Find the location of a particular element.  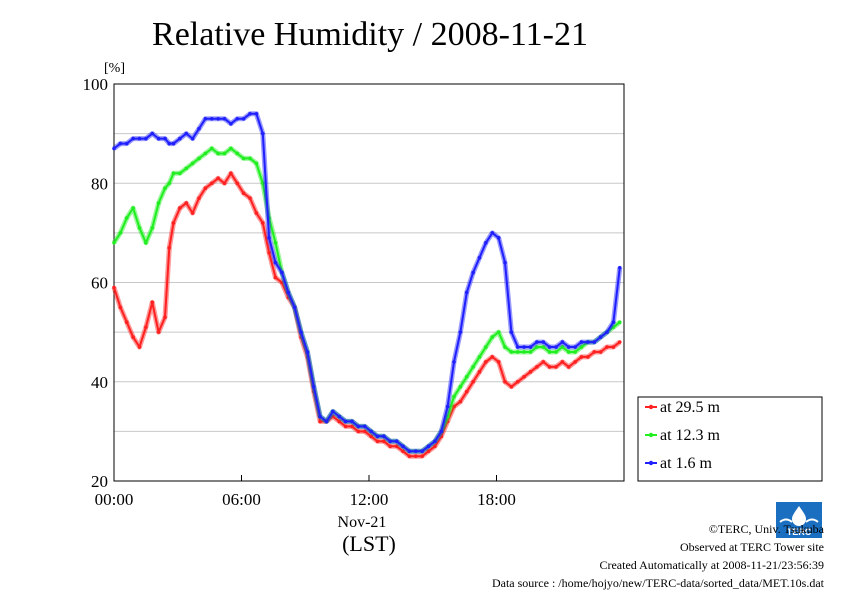

copyright-text: ©TERC, Univ. Tsukuba is located at coordinates (766, 529).